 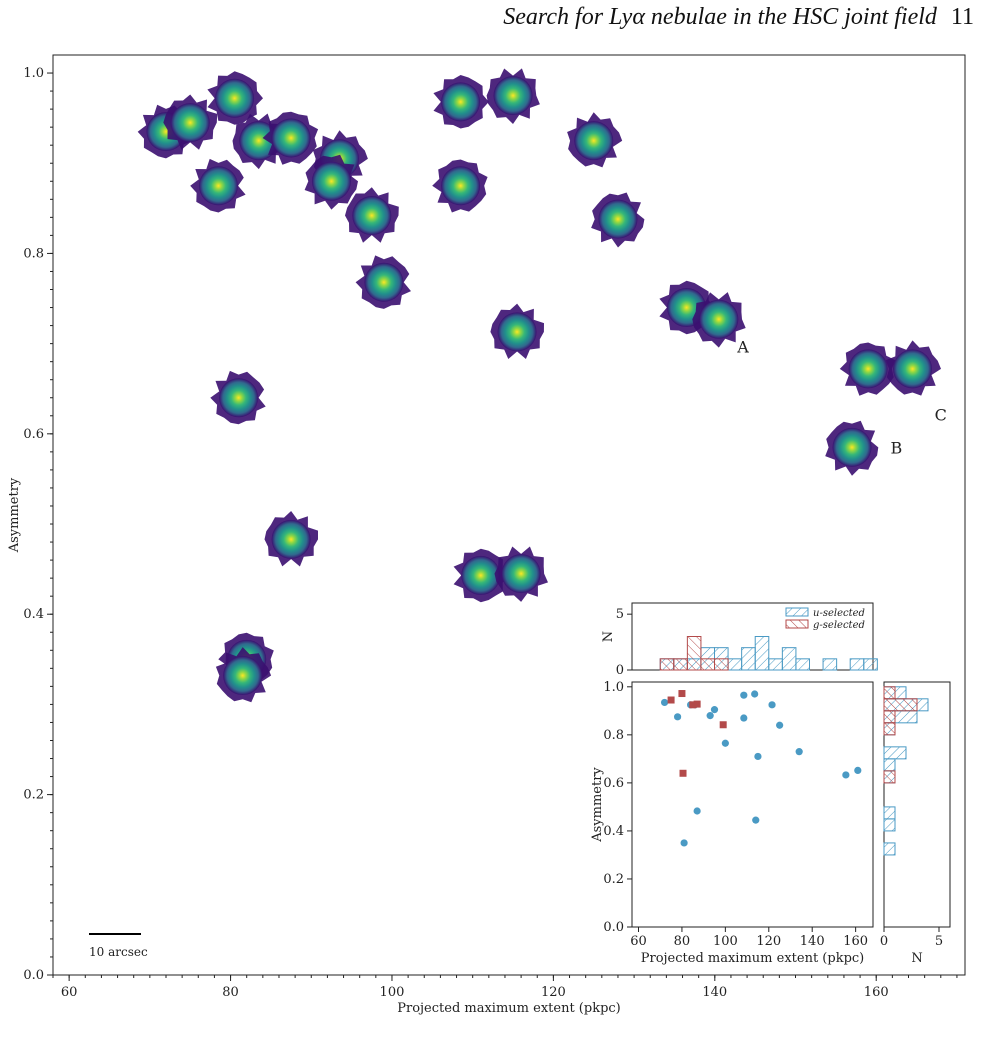 What do you see at coordinates (916, 958) in the screenshot?
I see `right-hist-x-axis-label: N` at bounding box center [916, 958].